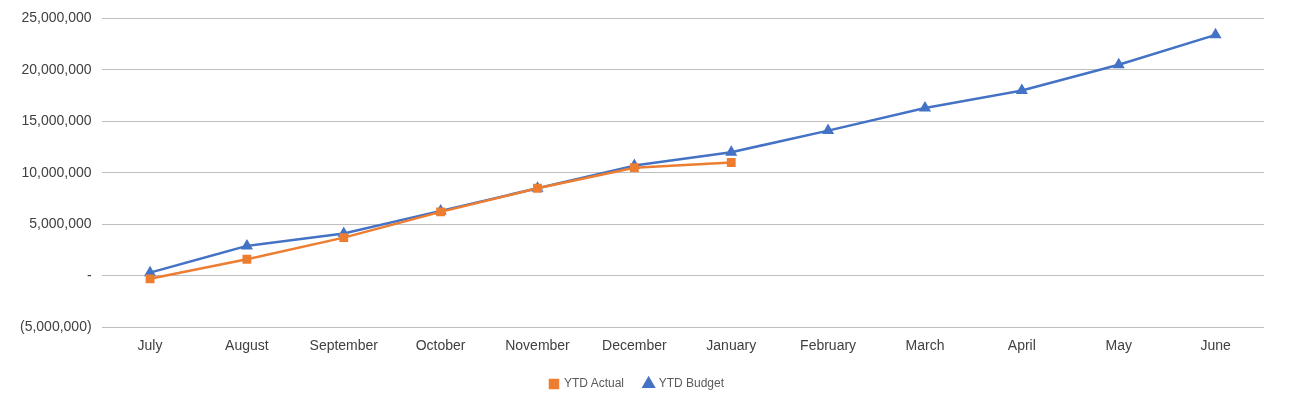 This screenshot has height=405, width=1289. Describe the element at coordinates (538, 345) in the screenshot. I see `x-tick-label: November` at that location.